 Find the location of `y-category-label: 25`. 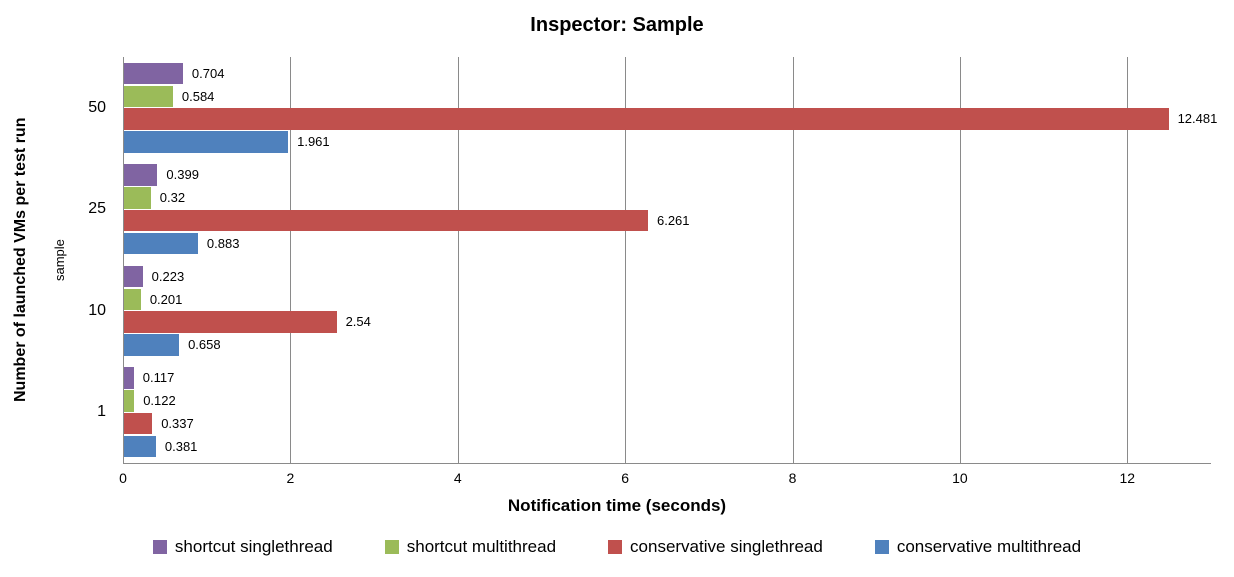

y-category-label: 25 is located at coordinates (97, 209).